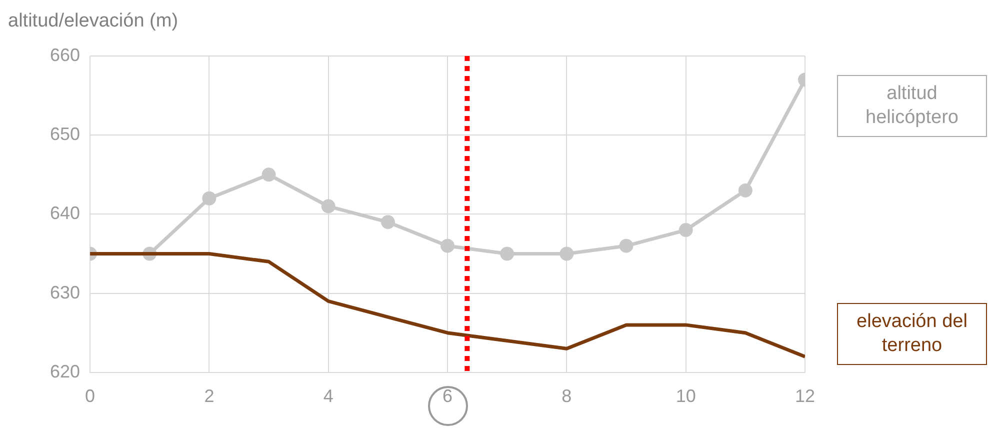 This screenshot has width=990, height=430. Describe the element at coordinates (65, 213) in the screenshot. I see `y-tick-label: 640` at that location.